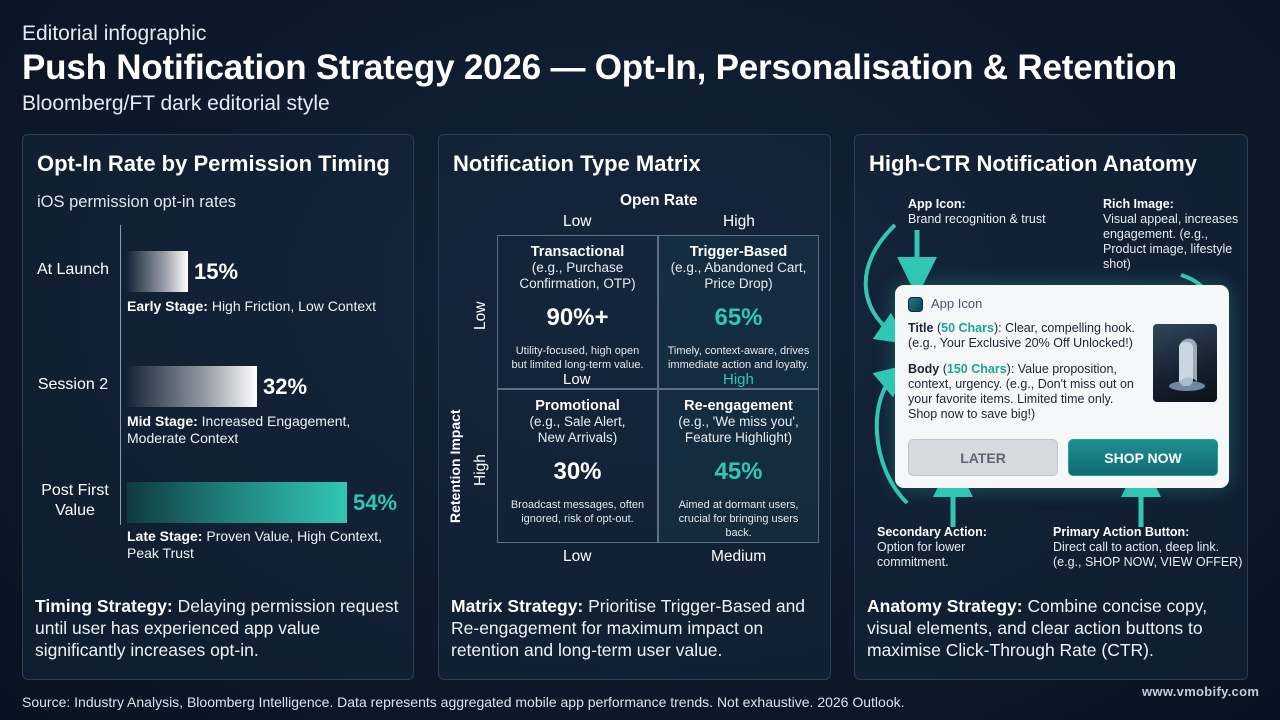 This screenshot has height=720, width=1280. I want to click on open-rate-top-high: High, so click(739, 221).